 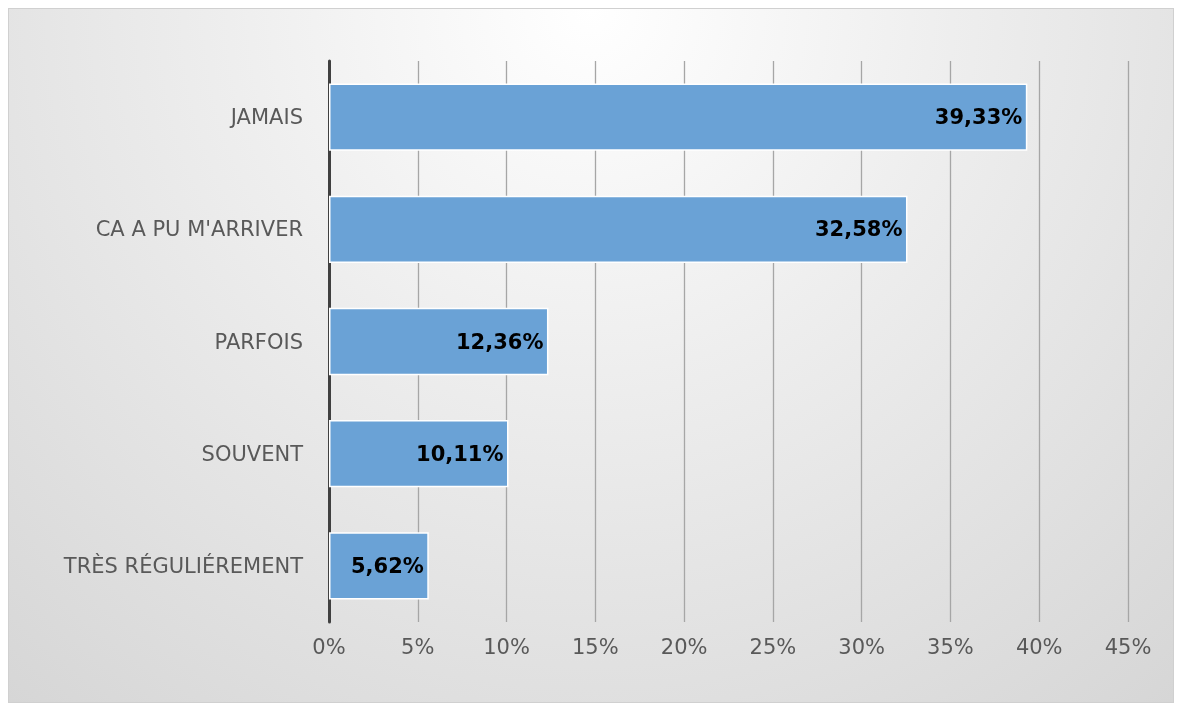 What do you see at coordinates (859, 229) in the screenshot?
I see `data-label: 32,58%` at bounding box center [859, 229].